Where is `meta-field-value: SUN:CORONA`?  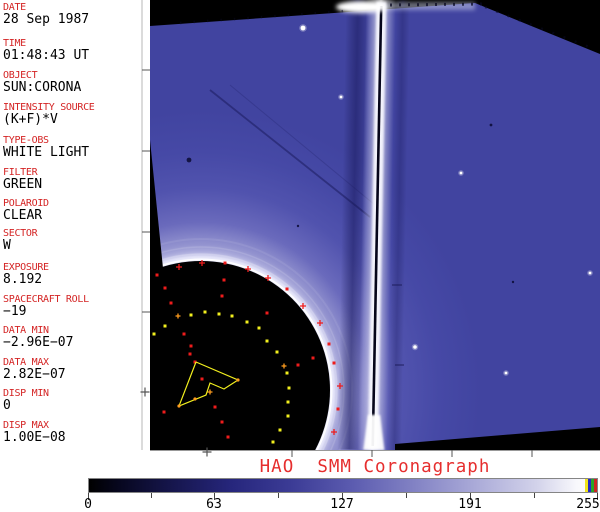
meta-field-value: SUN:CORONA is located at coordinates (42, 87).